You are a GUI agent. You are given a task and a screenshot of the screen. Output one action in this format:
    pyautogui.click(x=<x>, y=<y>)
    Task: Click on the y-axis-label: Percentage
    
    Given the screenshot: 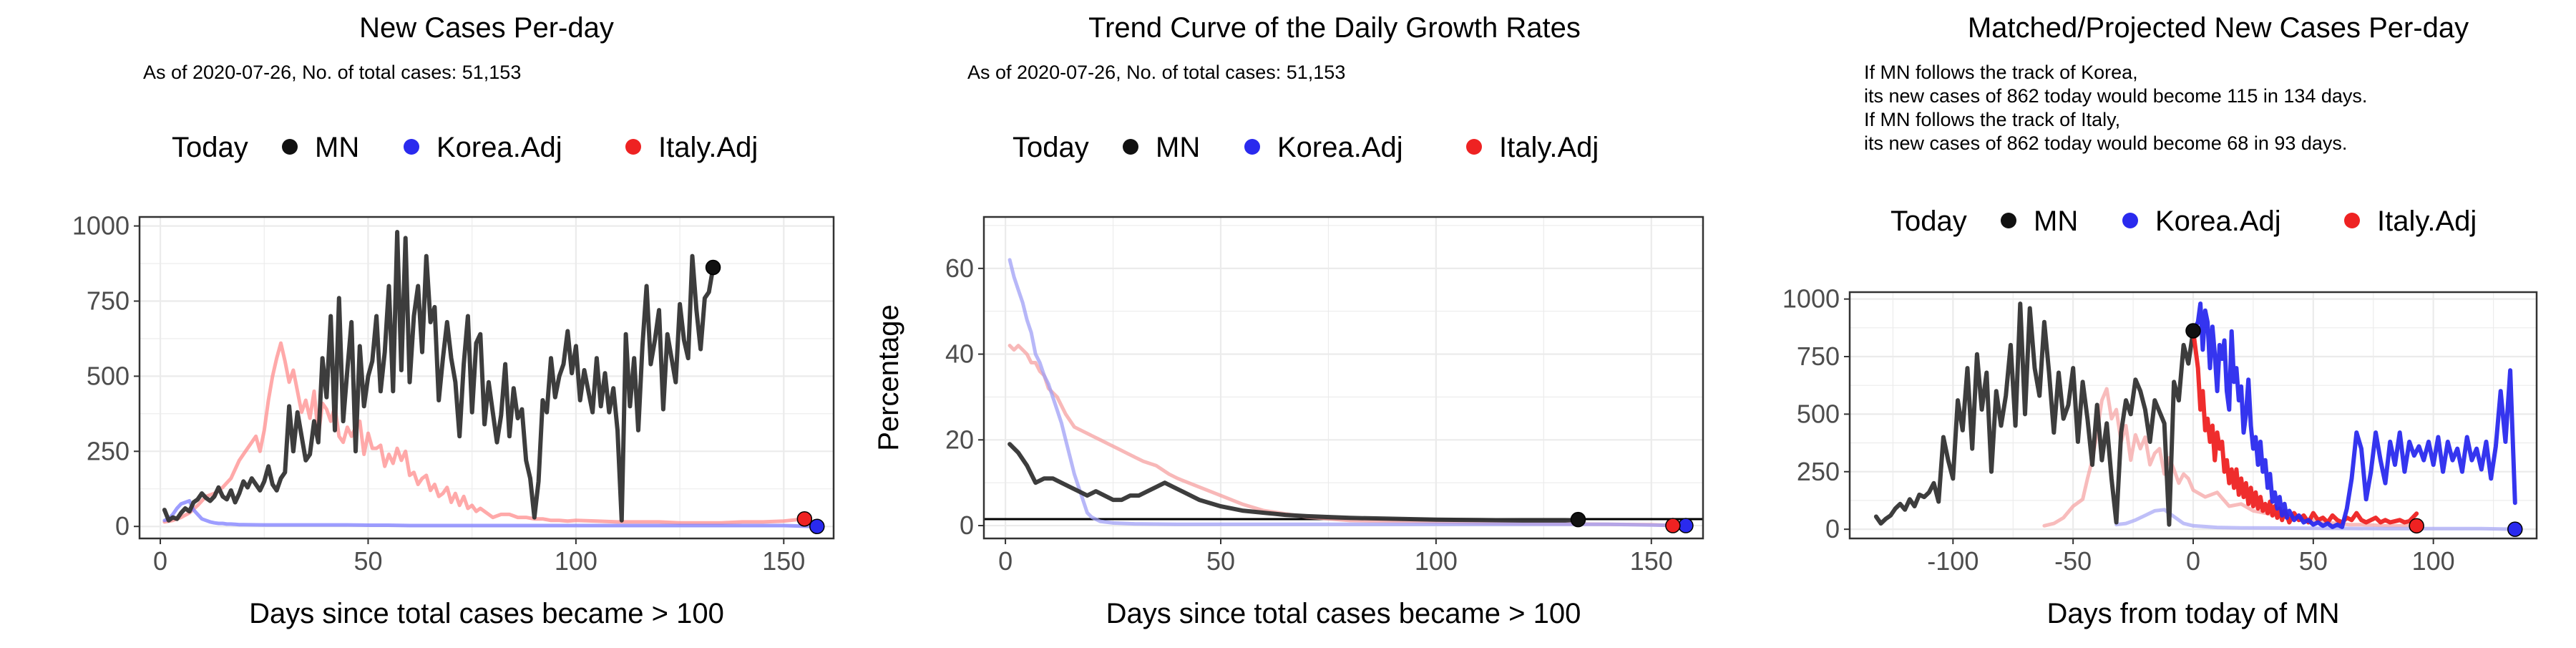 What is the action you would take?
    pyautogui.click(x=888, y=378)
    